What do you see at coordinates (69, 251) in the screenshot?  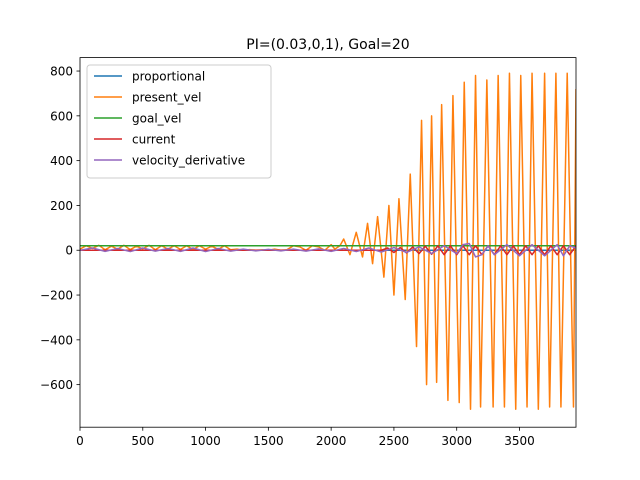 I see `y-tick-label: 0` at bounding box center [69, 251].